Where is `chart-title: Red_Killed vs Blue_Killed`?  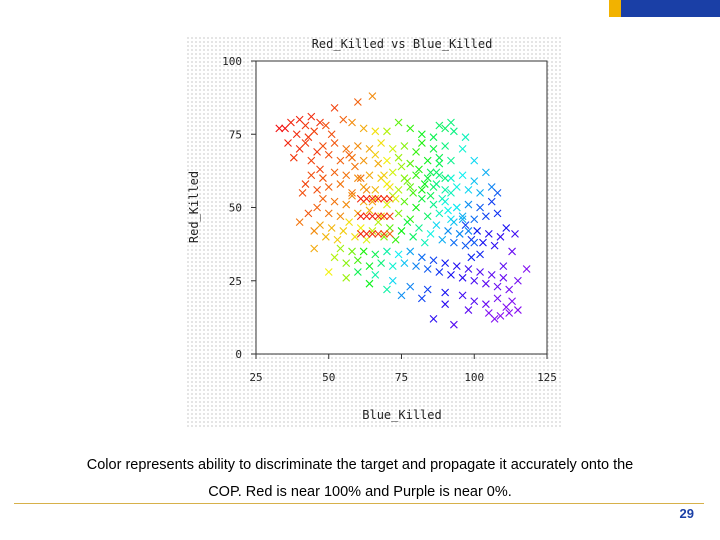
chart-title: Red_Killed vs Blue_Killed is located at coordinates (402, 44).